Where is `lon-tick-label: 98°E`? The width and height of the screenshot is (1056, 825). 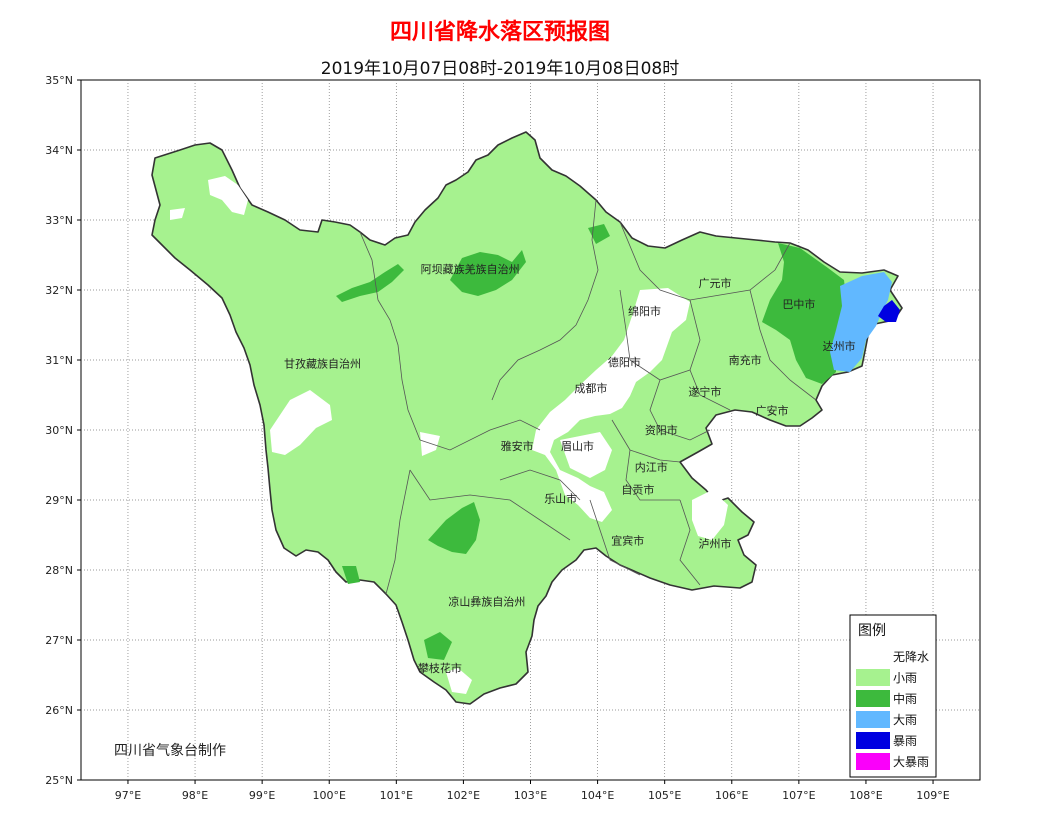 lon-tick-label: 98°E is located at coordinates (195, 795).